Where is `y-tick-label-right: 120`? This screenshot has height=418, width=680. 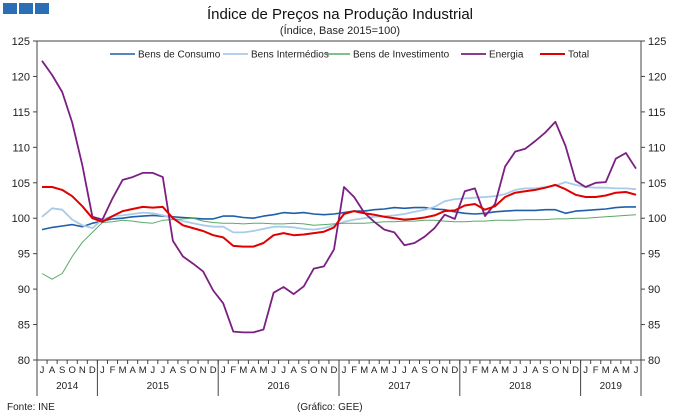
y-tick-label-right: 120 is located at coordinates (657, 77).